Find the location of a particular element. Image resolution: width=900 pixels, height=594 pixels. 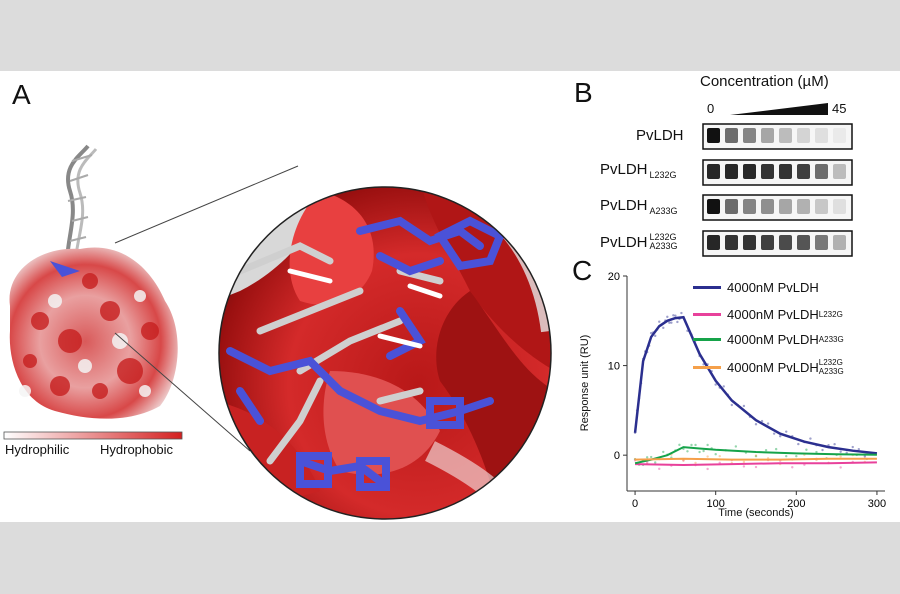

concentration-min: 0 is located at coordinates (711, 108).